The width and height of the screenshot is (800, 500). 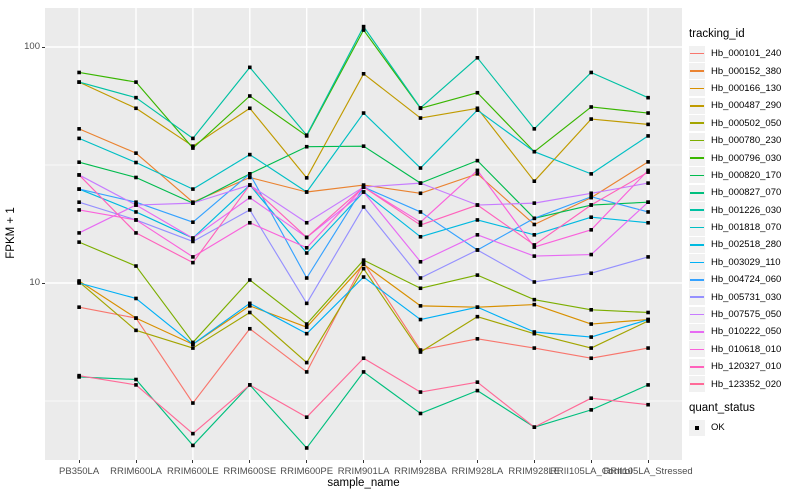 I want to click on legend-item-Hb_000820_170: Hb_000820_170, so click(x=744, y=175).